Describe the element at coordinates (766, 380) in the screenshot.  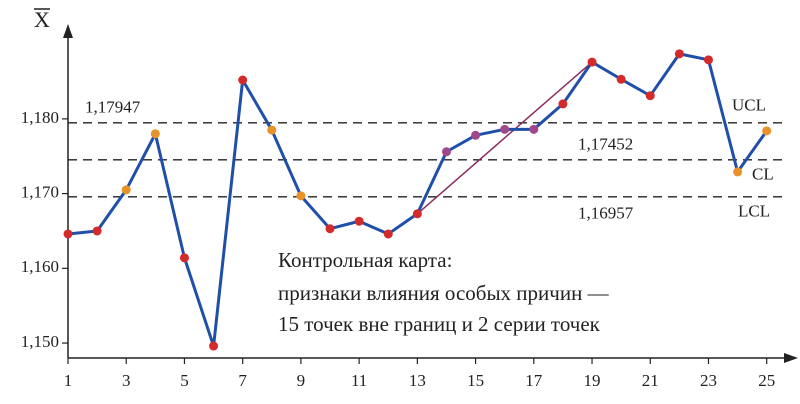
I see `x-tick-label: 25` at that location.